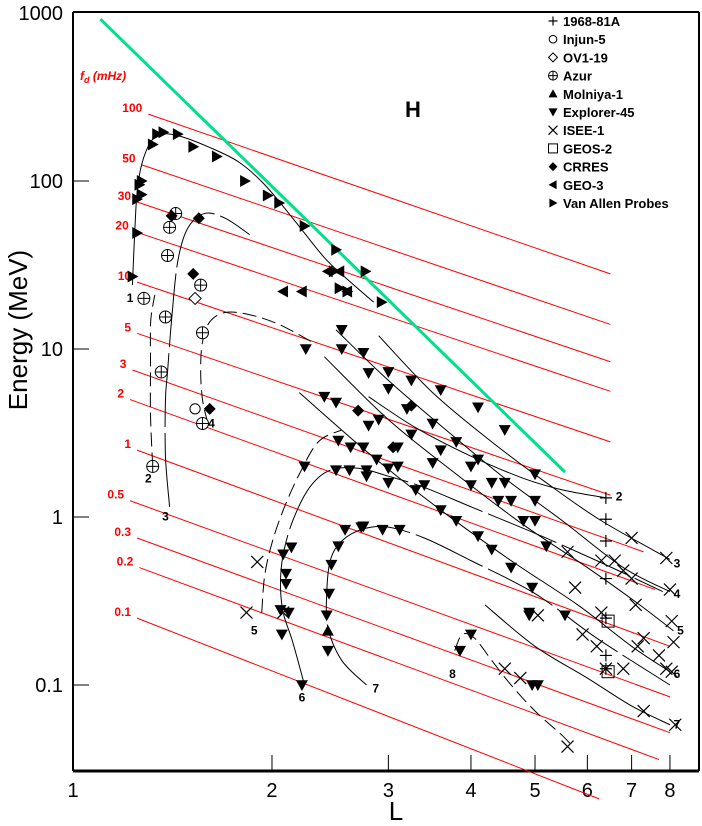 This screenshot has height=826, width=702. What do you see at coordinates (388, 791) in the screenshot?
I see `x-tick-label: 3` at bounding box center [388, 791].